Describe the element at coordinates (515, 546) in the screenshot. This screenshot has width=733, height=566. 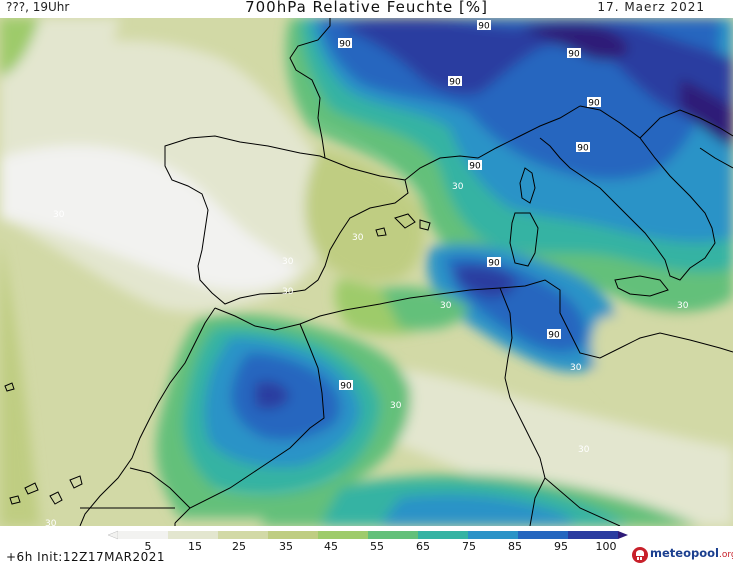
I see `colorbar-tick-label: 85` at that location.